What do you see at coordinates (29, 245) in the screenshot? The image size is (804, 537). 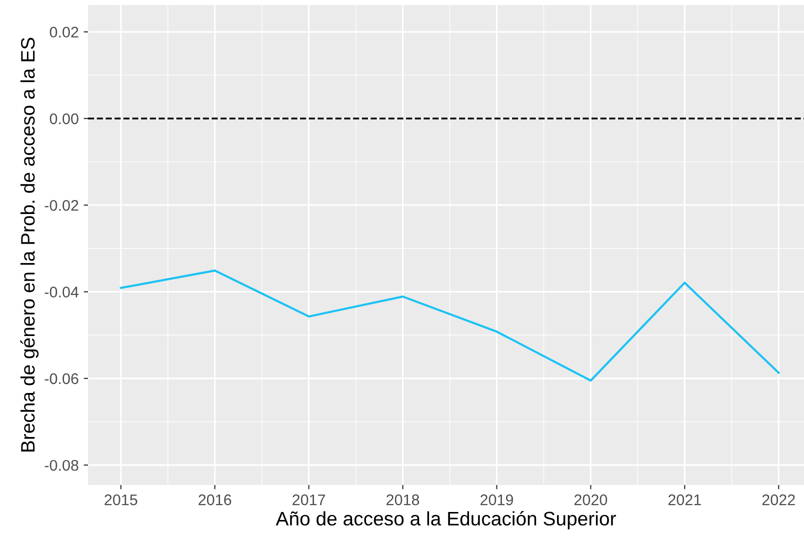 I see `y-axis-title: Brecha de género en la Prob. de acceso a la ES` at bounding box center [29, 245].